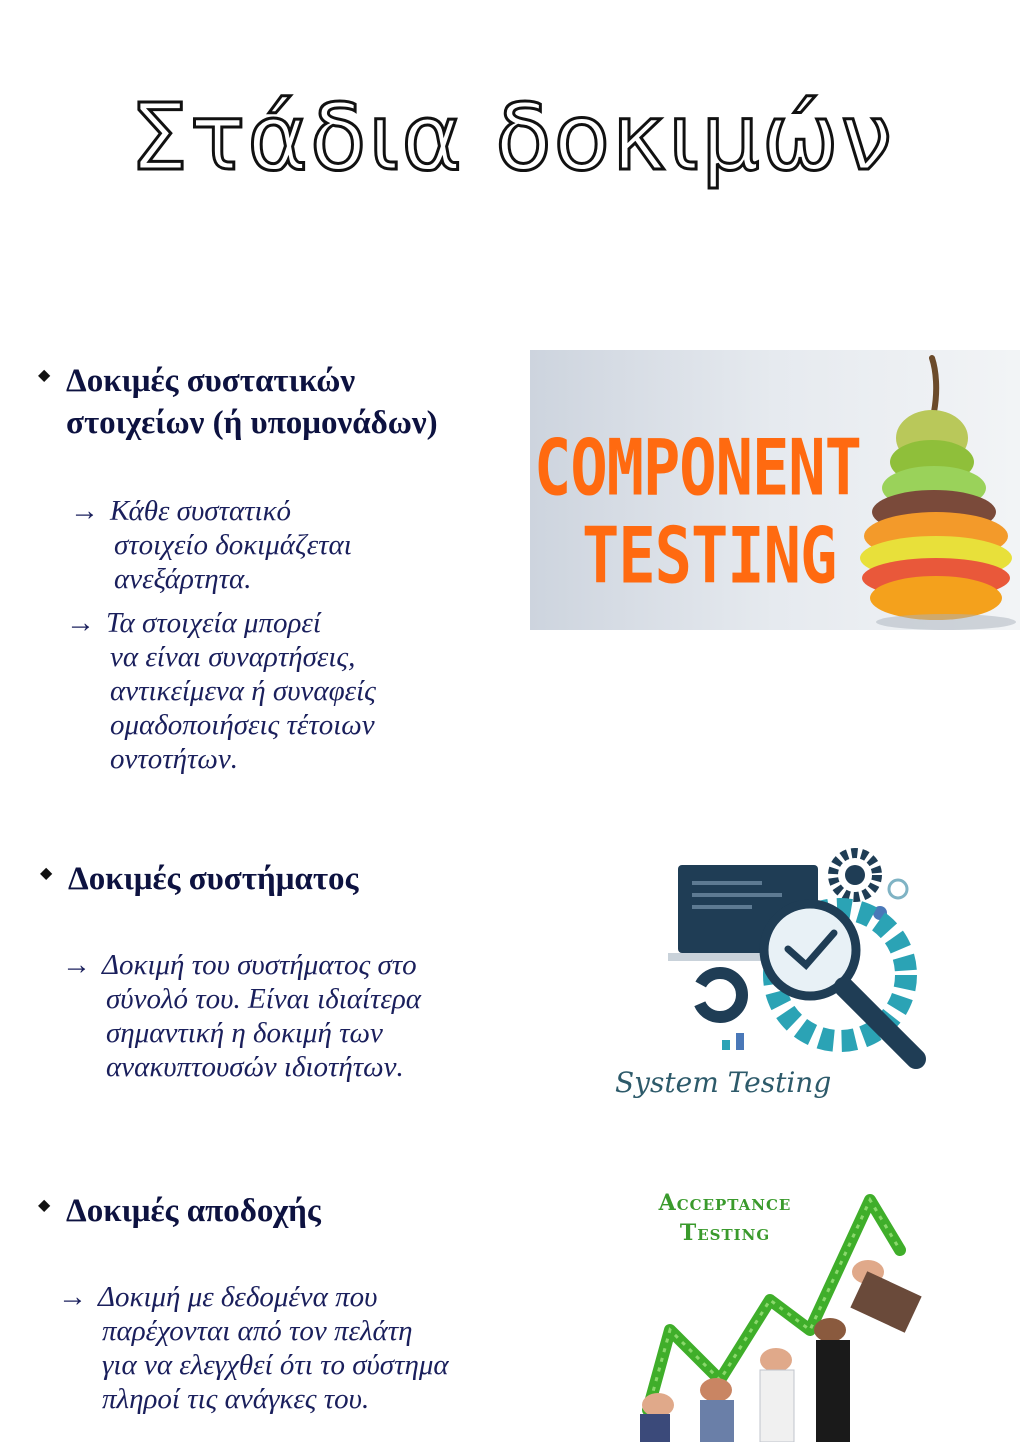 Image resolution: width=1024 pixels, height=1448 pixels. Describe the element at coordinates (238, 1297) in the screenshot. I see `description-line: Δοκιμή με δεδομένα που` at that location.